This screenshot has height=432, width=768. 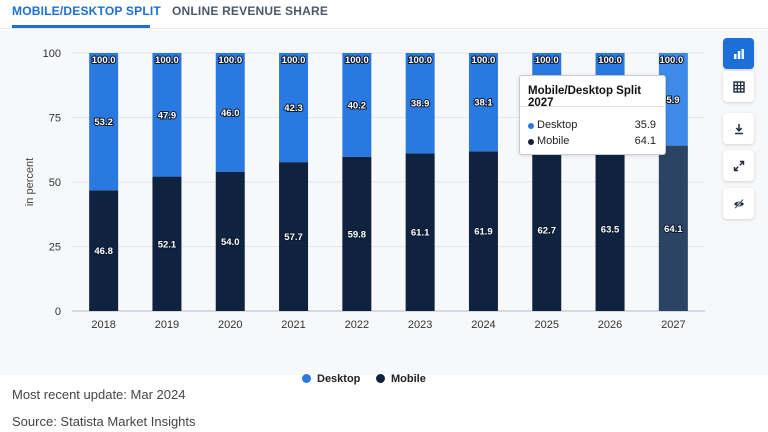 I want to click on legend-dot-mobile, so click(x=380, y=378).